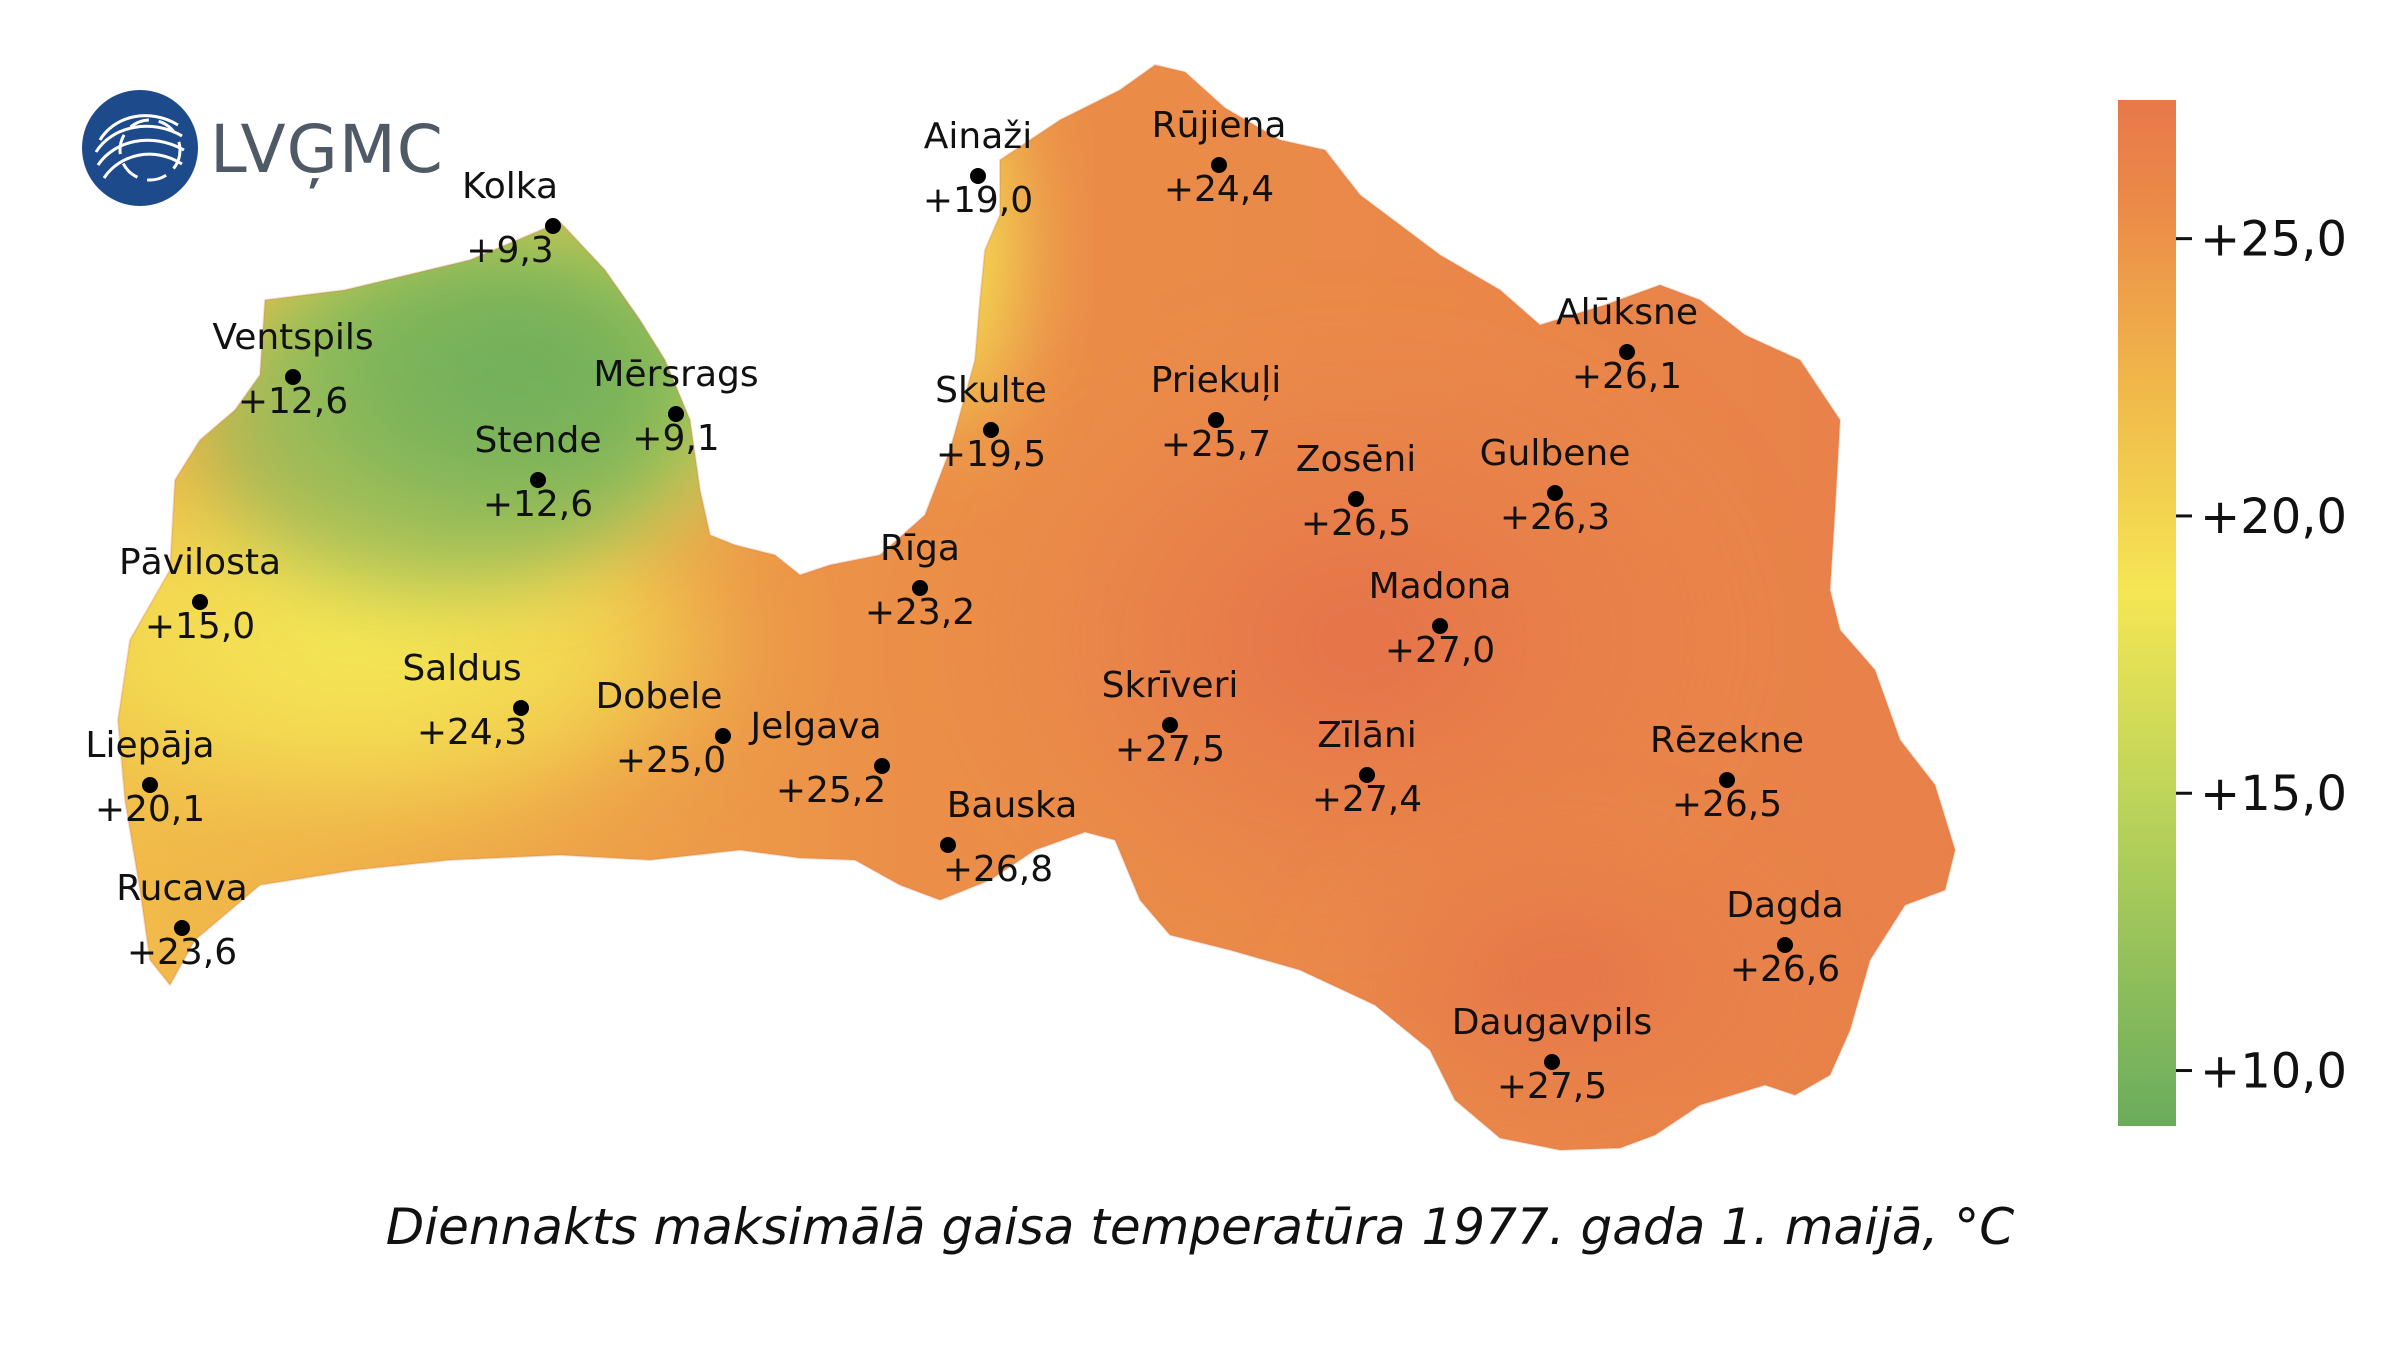 This screenshot has width=2400, height=1350. Describe the element at coordinates (1219, 125) in the screenshot. I see `station-name: Rūjiena` at that location.